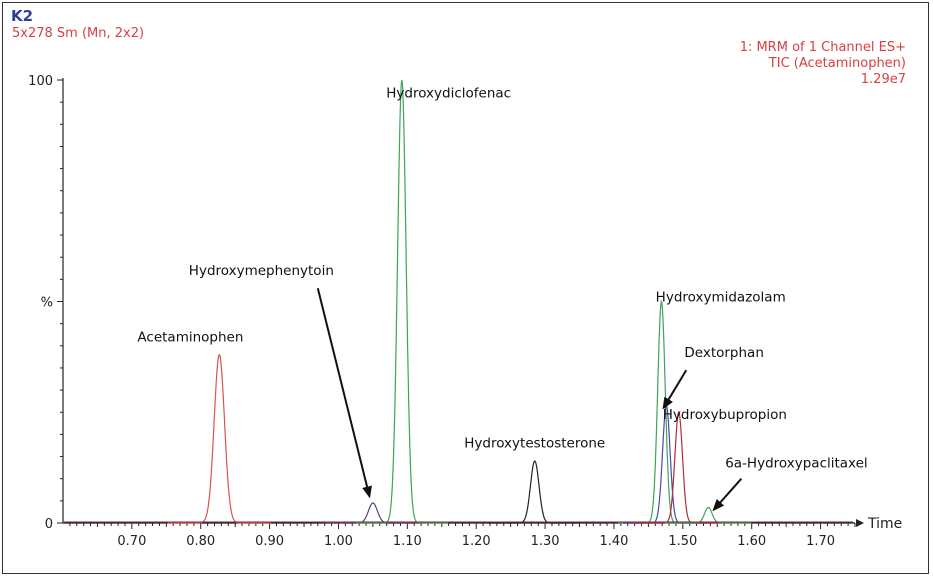  I want to click on y-tick-label: 100, so click(40, 81).